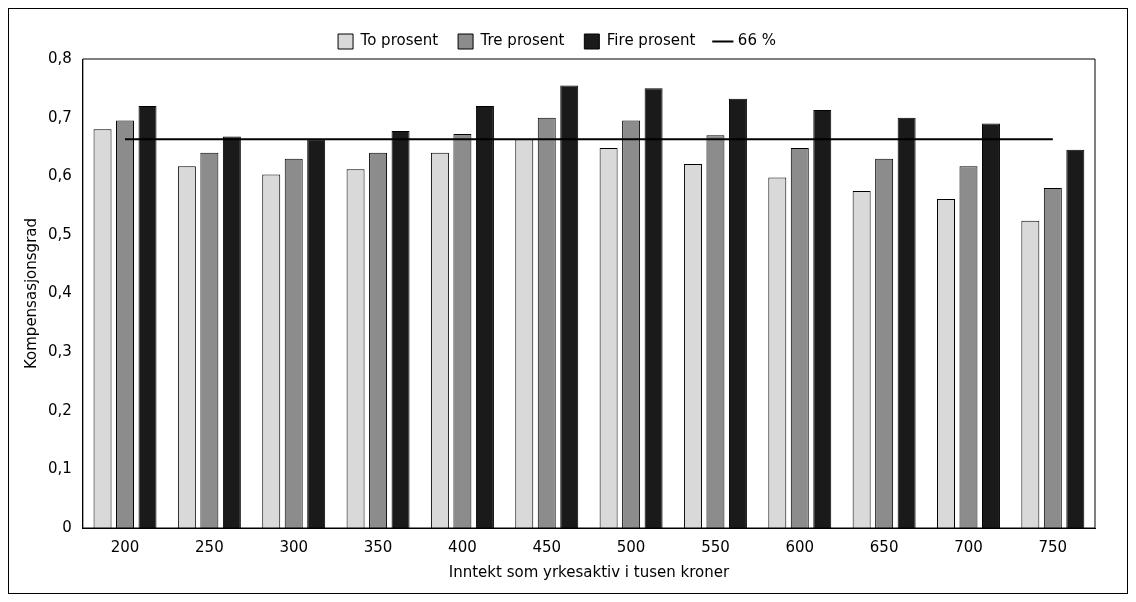 The image size is (1136, 602). What do you see at coordinates (60, 233) in the screenshot?
I see `y-tick-label: 0,5` at bounding box center [60, 233].